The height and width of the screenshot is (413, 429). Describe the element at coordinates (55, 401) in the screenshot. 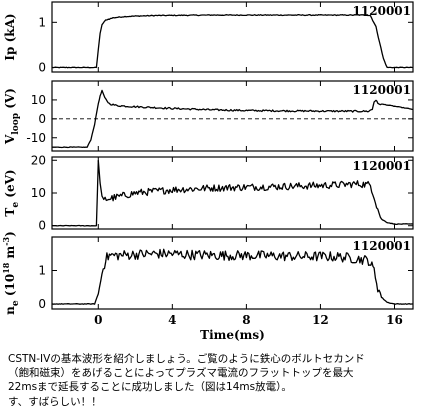

I see `caption-line-4: す、すばらしい！！` at that location.